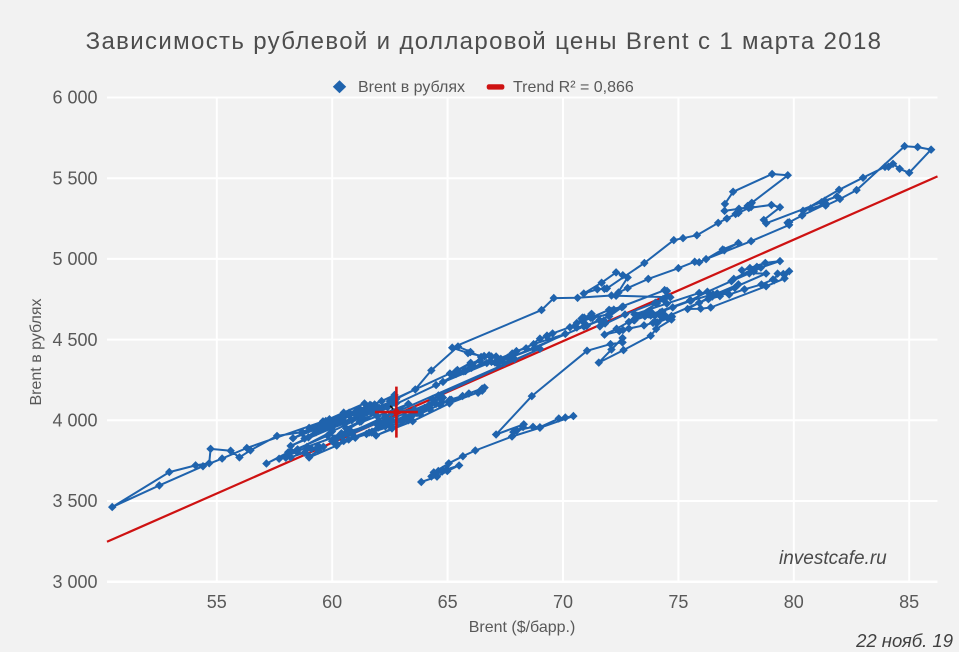  Describe the element at coordinates (909, 602) in the screenshot. I see `svg-text: 85` at that location.